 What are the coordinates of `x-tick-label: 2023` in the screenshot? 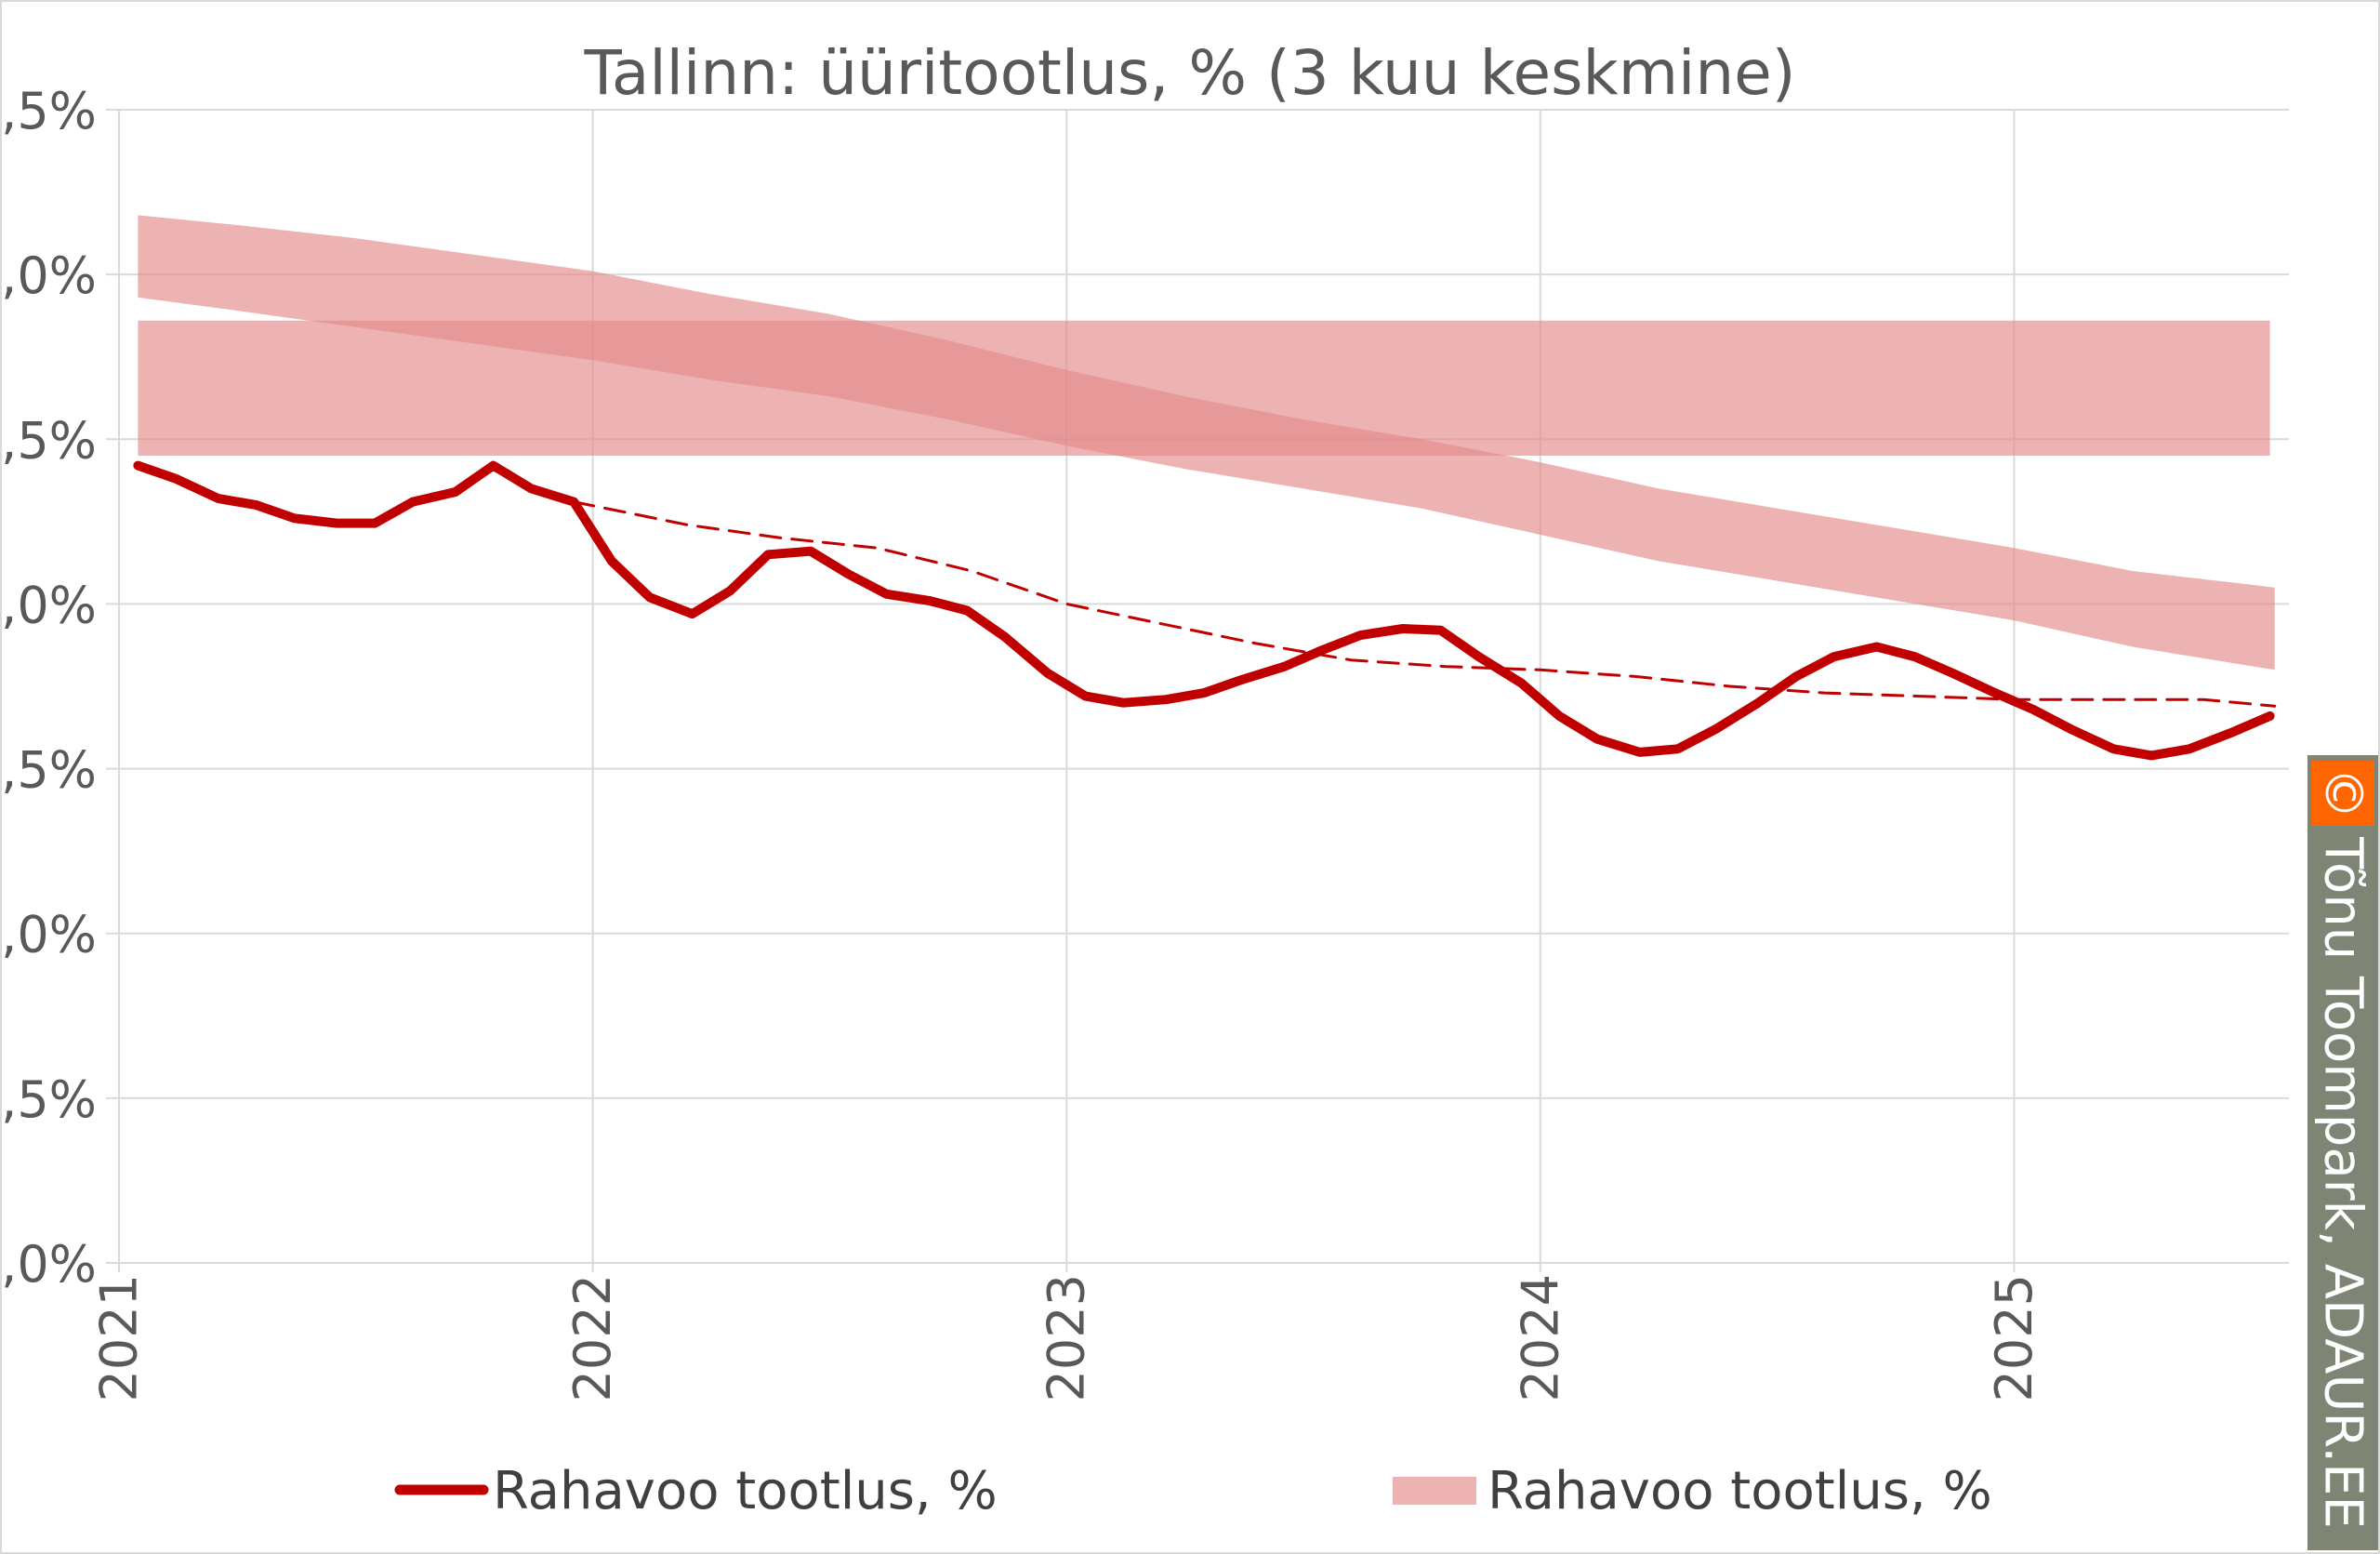 It's located at (1067, 1338).